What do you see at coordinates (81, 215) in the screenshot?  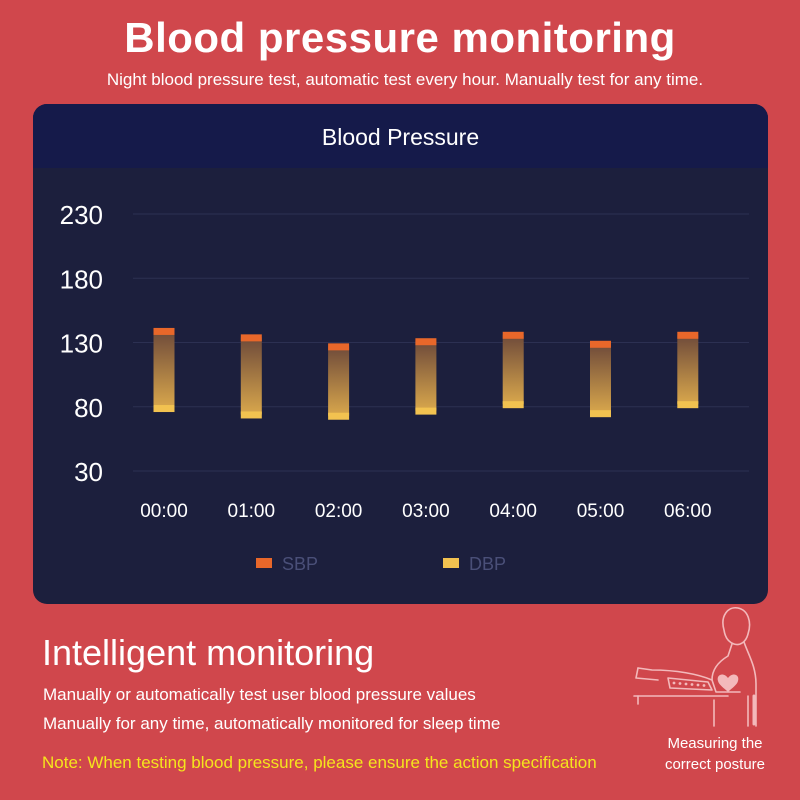 I see `y-tick-label: 230` at bounding box center [81, 215].